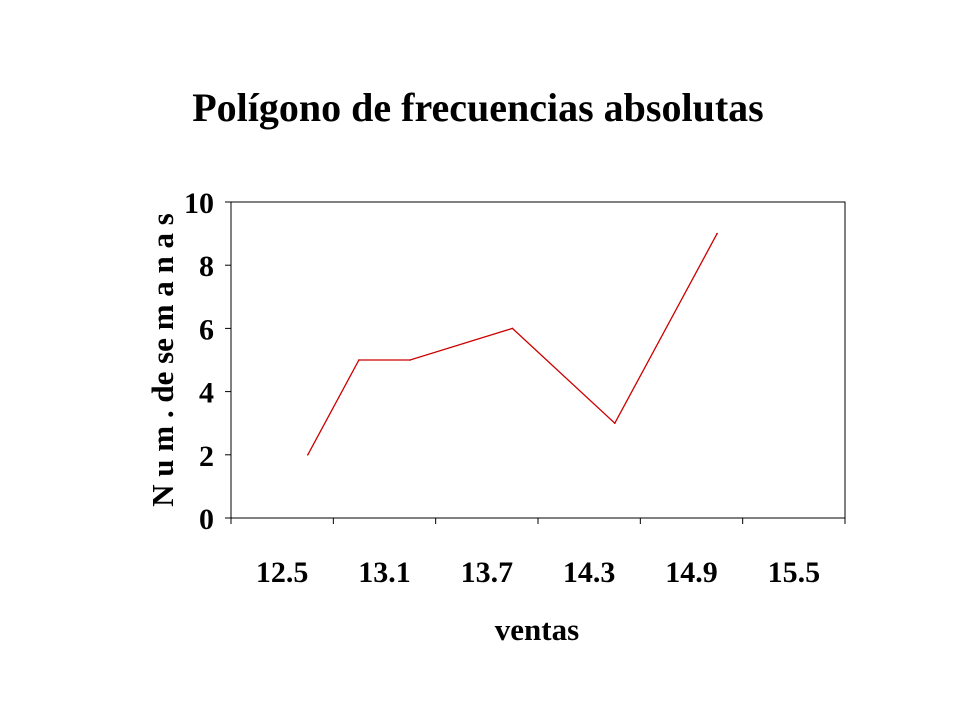 The height and width of the screenshot is (720, 960). I want to click on y-axis-label: N u m . de se m a n a s, so click(162, 360).